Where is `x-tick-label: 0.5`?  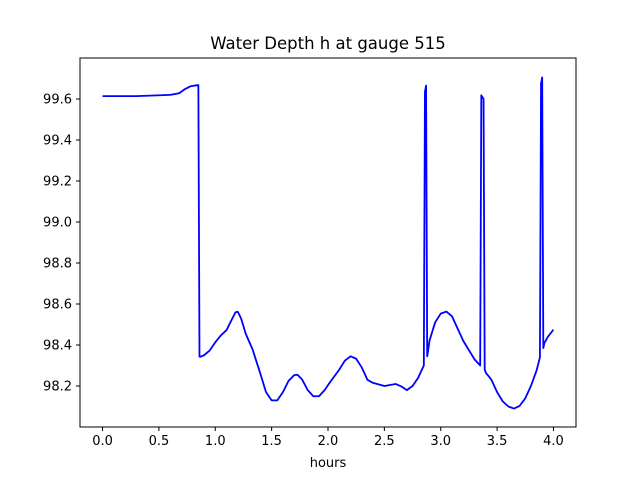
x-tick-label: 0.5 is located at coordinates (159, 441).